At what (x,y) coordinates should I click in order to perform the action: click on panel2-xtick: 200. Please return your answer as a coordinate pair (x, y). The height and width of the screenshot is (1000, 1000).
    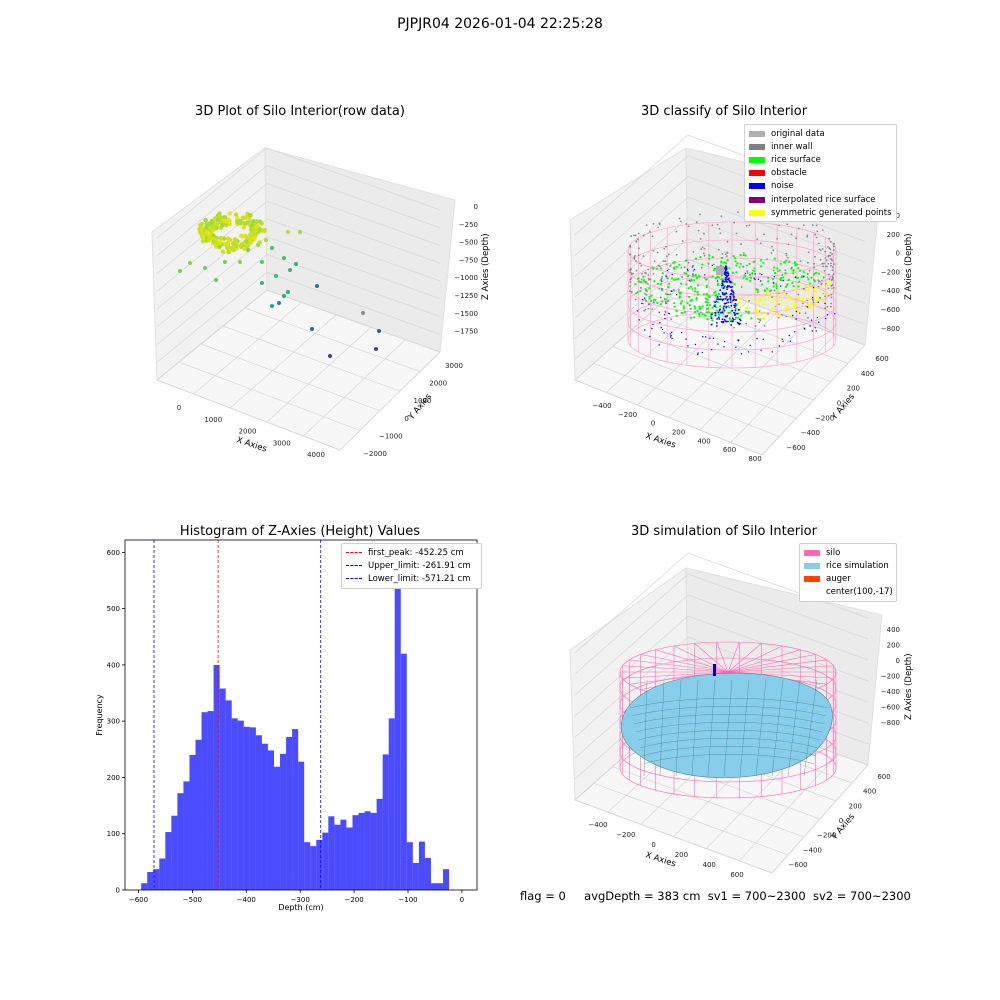
    Looking at the image, I should click on (678, 433).